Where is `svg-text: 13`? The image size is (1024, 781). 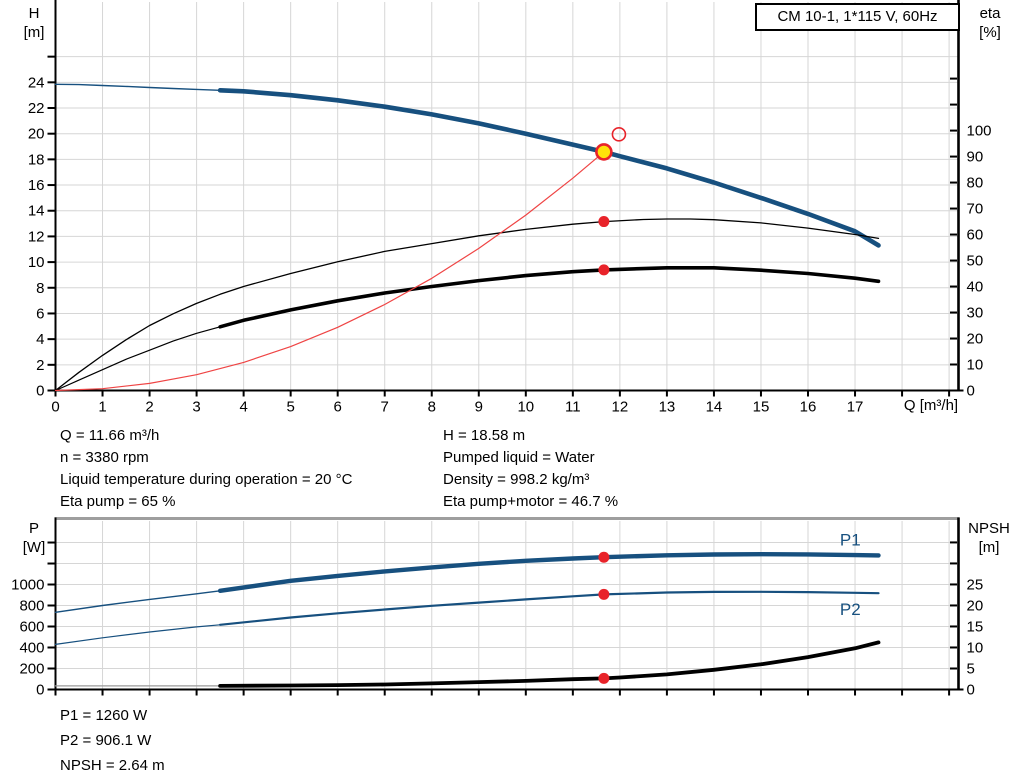 svg-text: 13 is located at coordinates (667, 407).